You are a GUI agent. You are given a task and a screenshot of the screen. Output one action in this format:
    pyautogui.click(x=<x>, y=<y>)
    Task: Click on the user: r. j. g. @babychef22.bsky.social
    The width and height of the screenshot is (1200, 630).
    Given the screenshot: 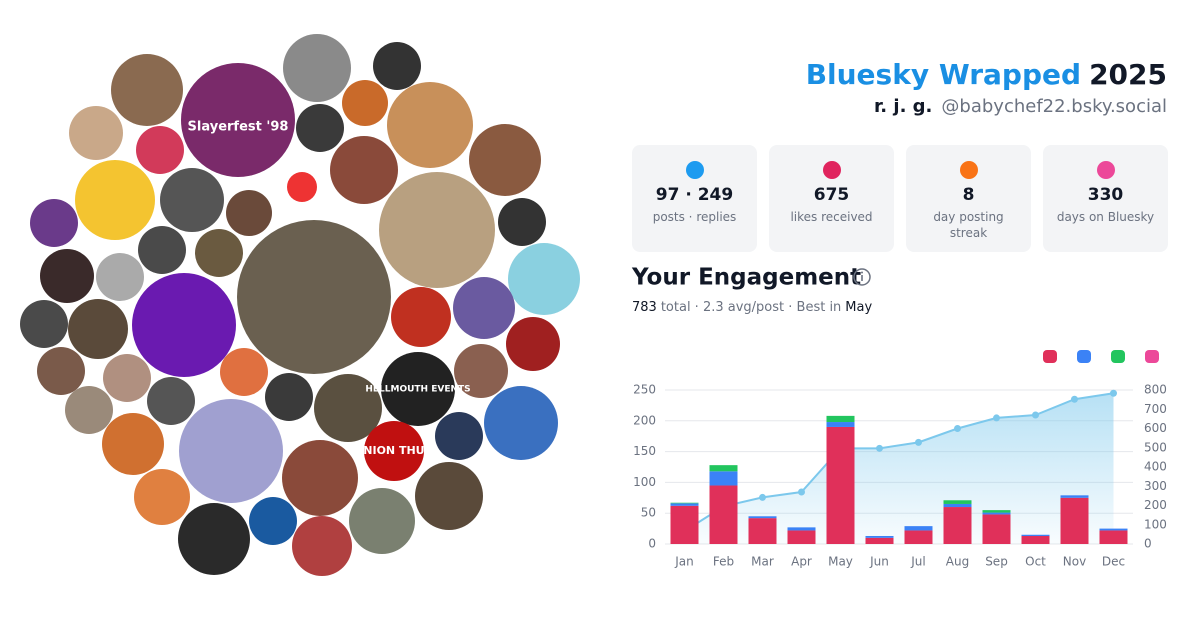 What is the action you would take?
    pyautogui.click(x=1020, y=106)
    